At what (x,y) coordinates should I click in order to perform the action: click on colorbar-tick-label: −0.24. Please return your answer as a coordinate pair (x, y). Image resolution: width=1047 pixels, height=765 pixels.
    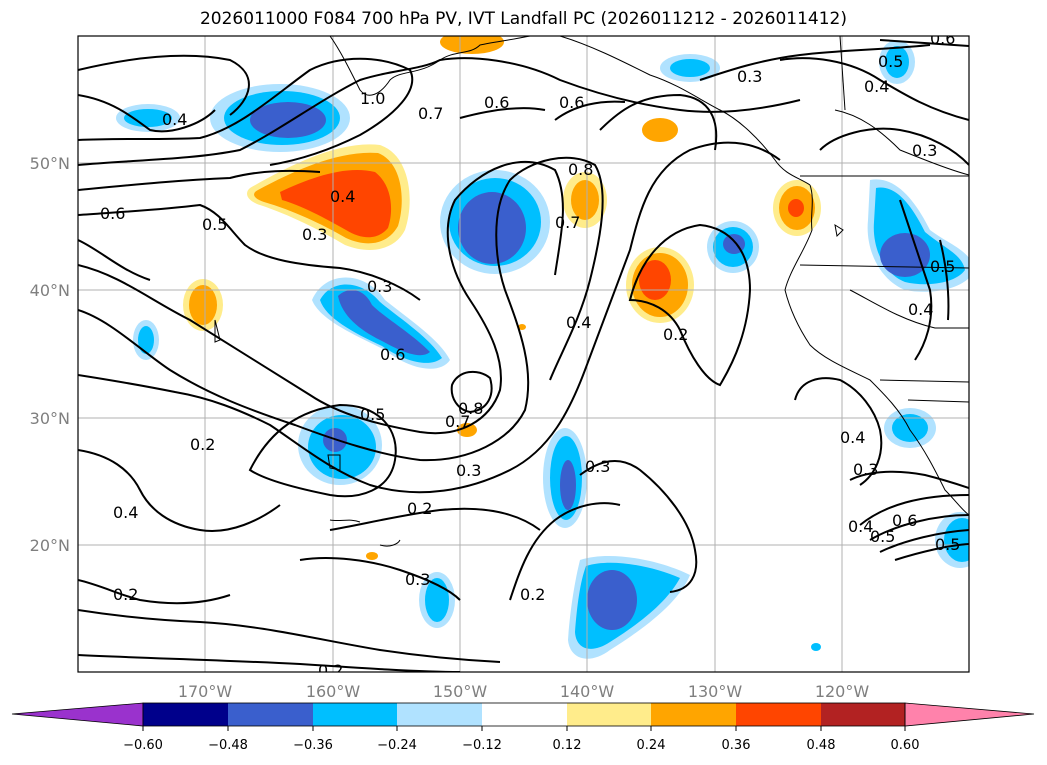
    Looking at the image, I should click on (397, 745).